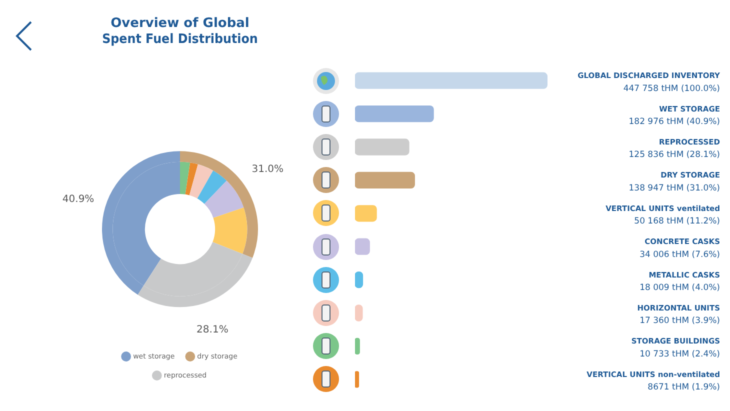  Describe the element at coordinates (671, 89) in the screenshot. I see `data-label: 447 758 tHM (100.0%)` at that location.